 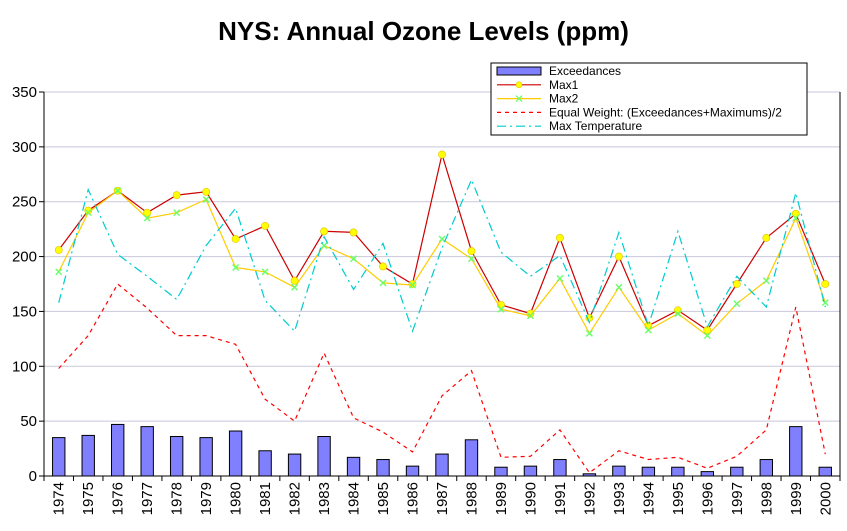 I want to click on y-tick-label: 0, so click(x=33, y=476).